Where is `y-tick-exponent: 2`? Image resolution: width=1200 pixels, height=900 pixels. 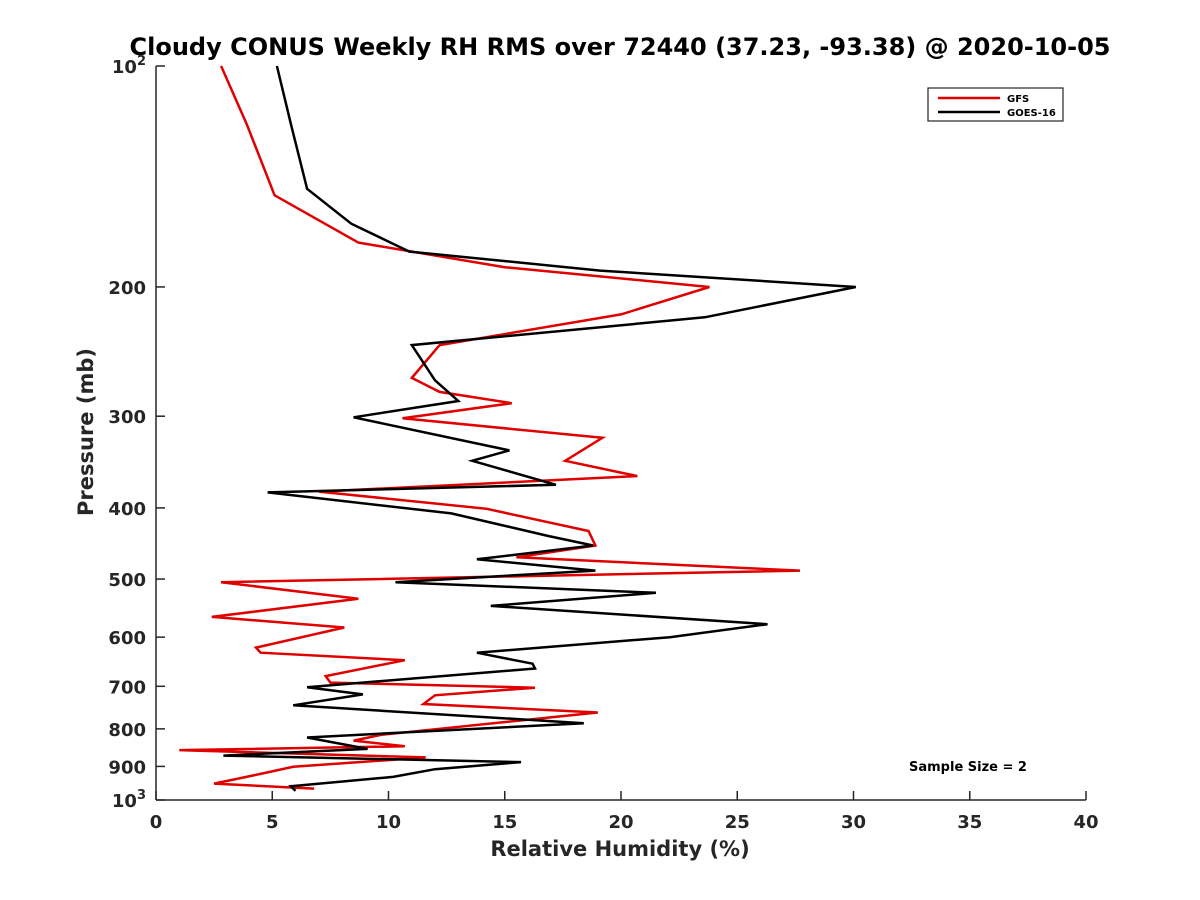
y-tick-exponent: 2 is located at coordinates (141, 61).